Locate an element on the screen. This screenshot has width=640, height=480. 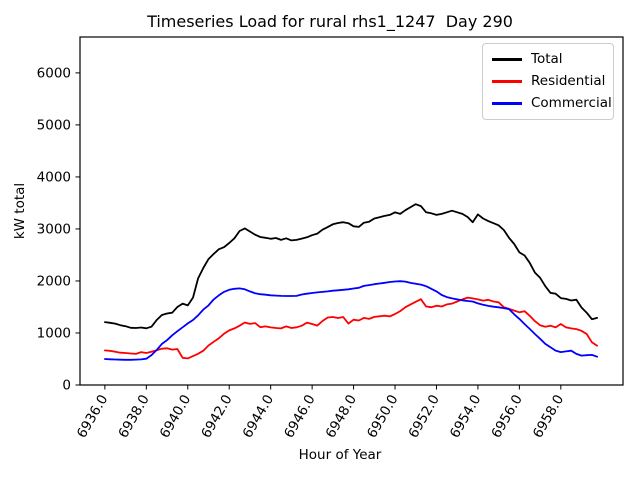
total-line-swatch is located at coordinates (507, 59).